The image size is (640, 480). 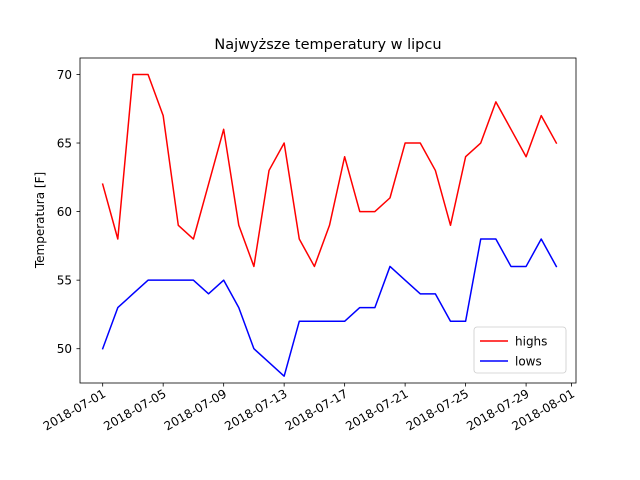 I want to click on y-tick-label-60: 60, so click(x=64, y=212).